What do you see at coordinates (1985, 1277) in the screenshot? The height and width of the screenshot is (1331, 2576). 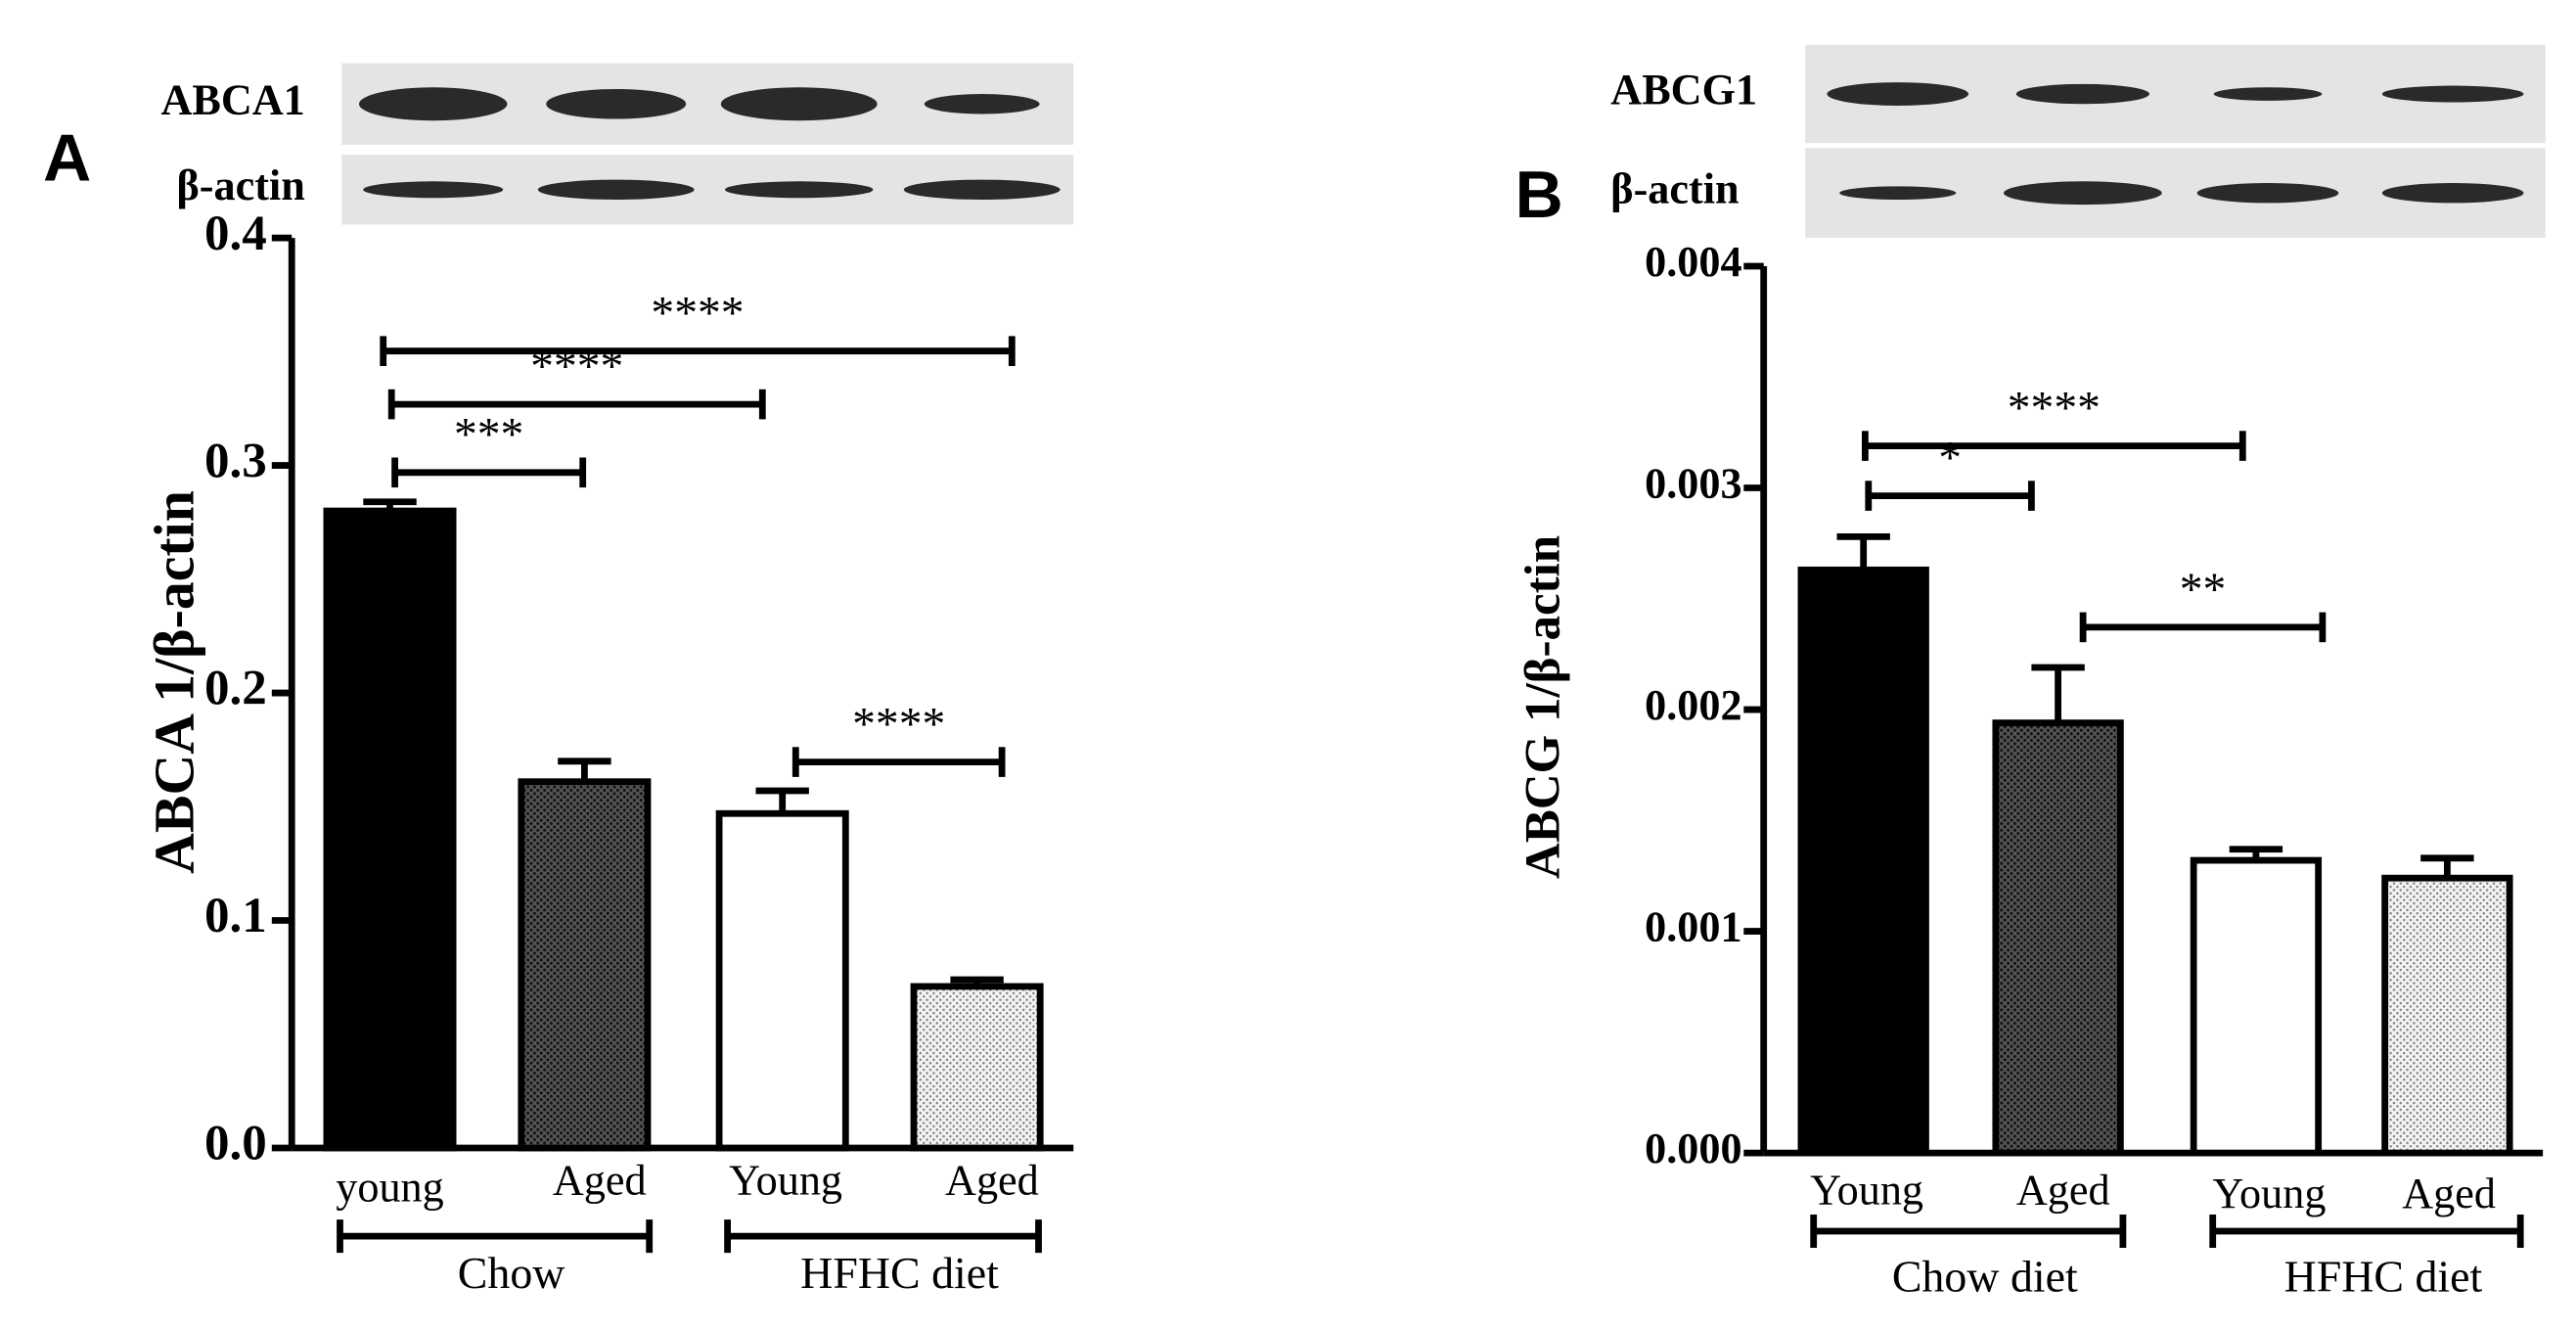 I see `group-label: Chow diet` at bounding box center [1985, 1277].